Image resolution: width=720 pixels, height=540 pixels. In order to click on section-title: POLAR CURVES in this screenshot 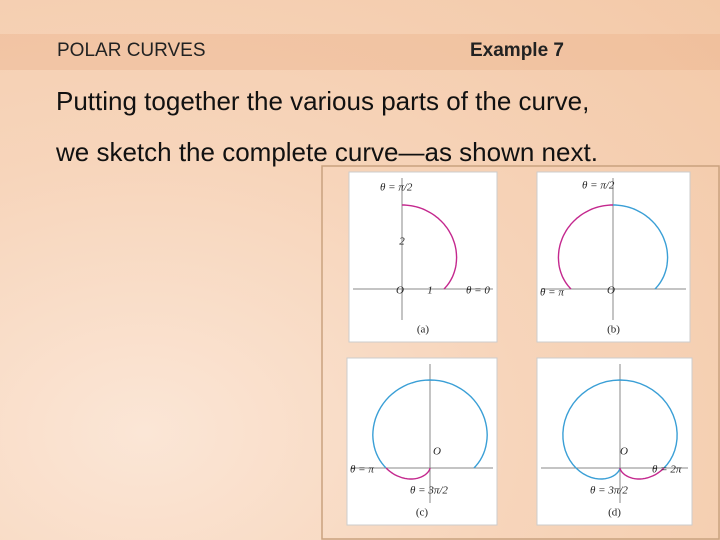, I will do `click(131, 50)`.